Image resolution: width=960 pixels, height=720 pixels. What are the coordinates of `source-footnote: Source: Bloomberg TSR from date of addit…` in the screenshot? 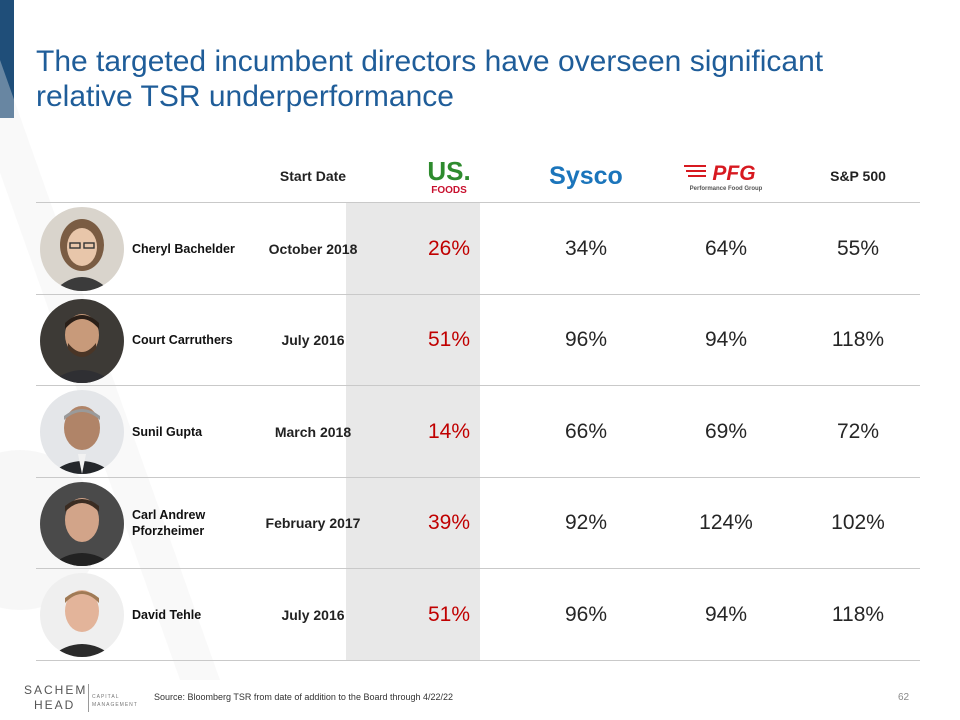 It's located at (304, 697).